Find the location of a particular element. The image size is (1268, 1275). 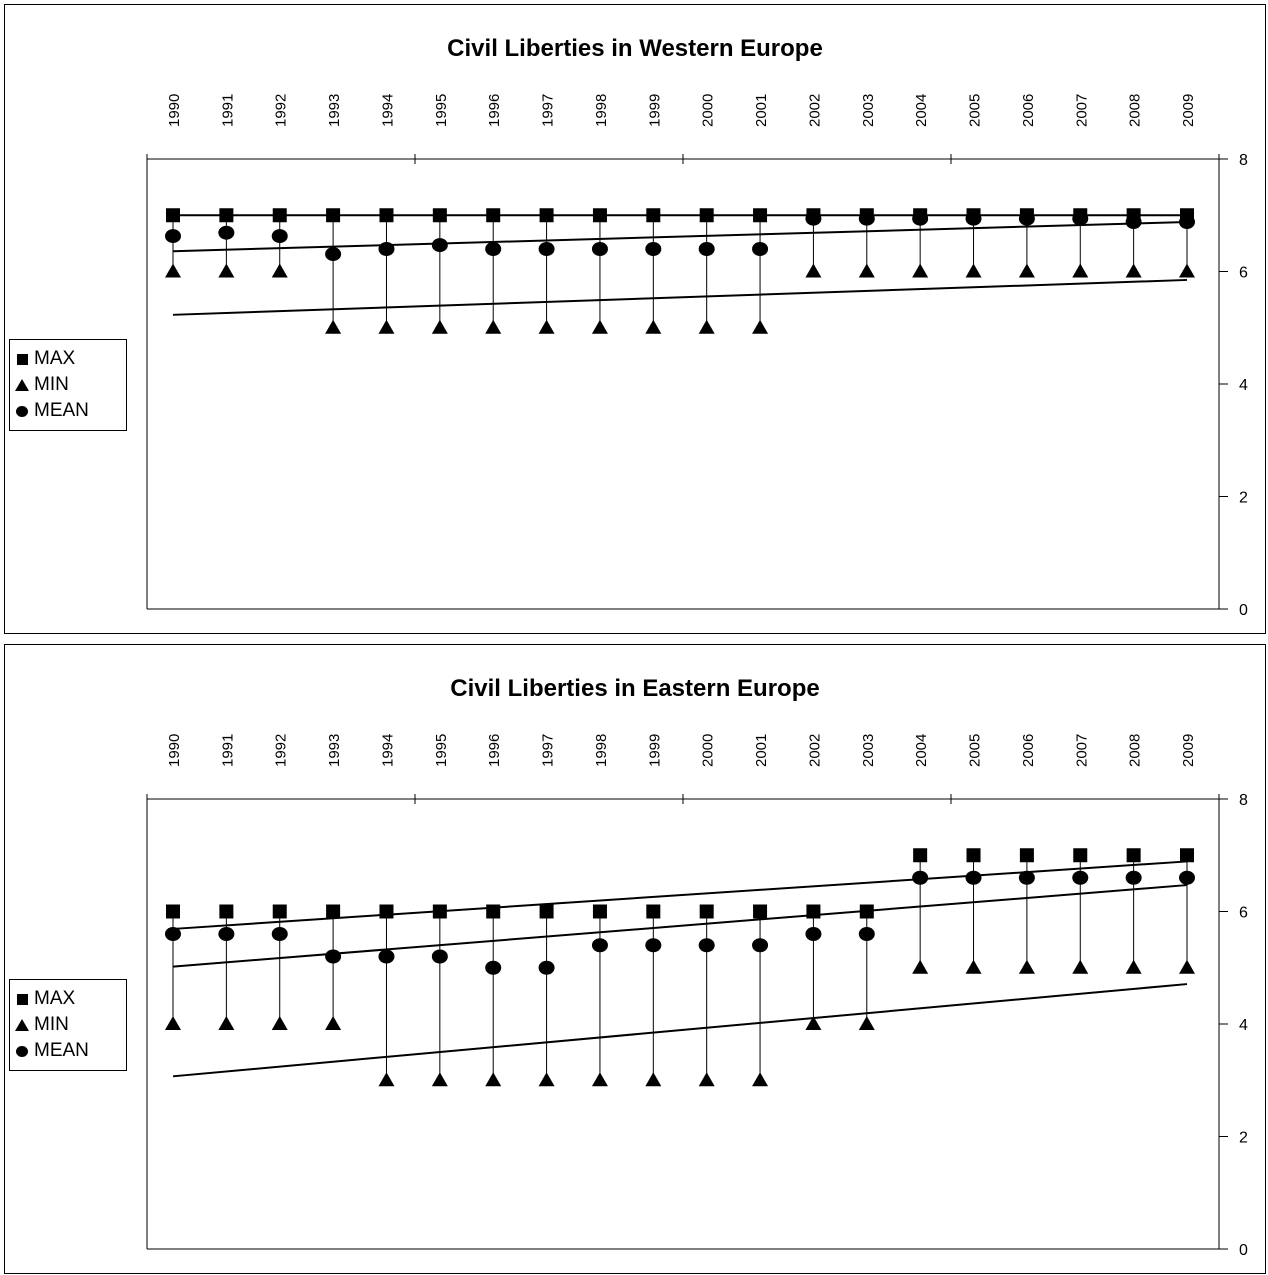

y-tick-label: 8 is located at coordinates (1243, 800).